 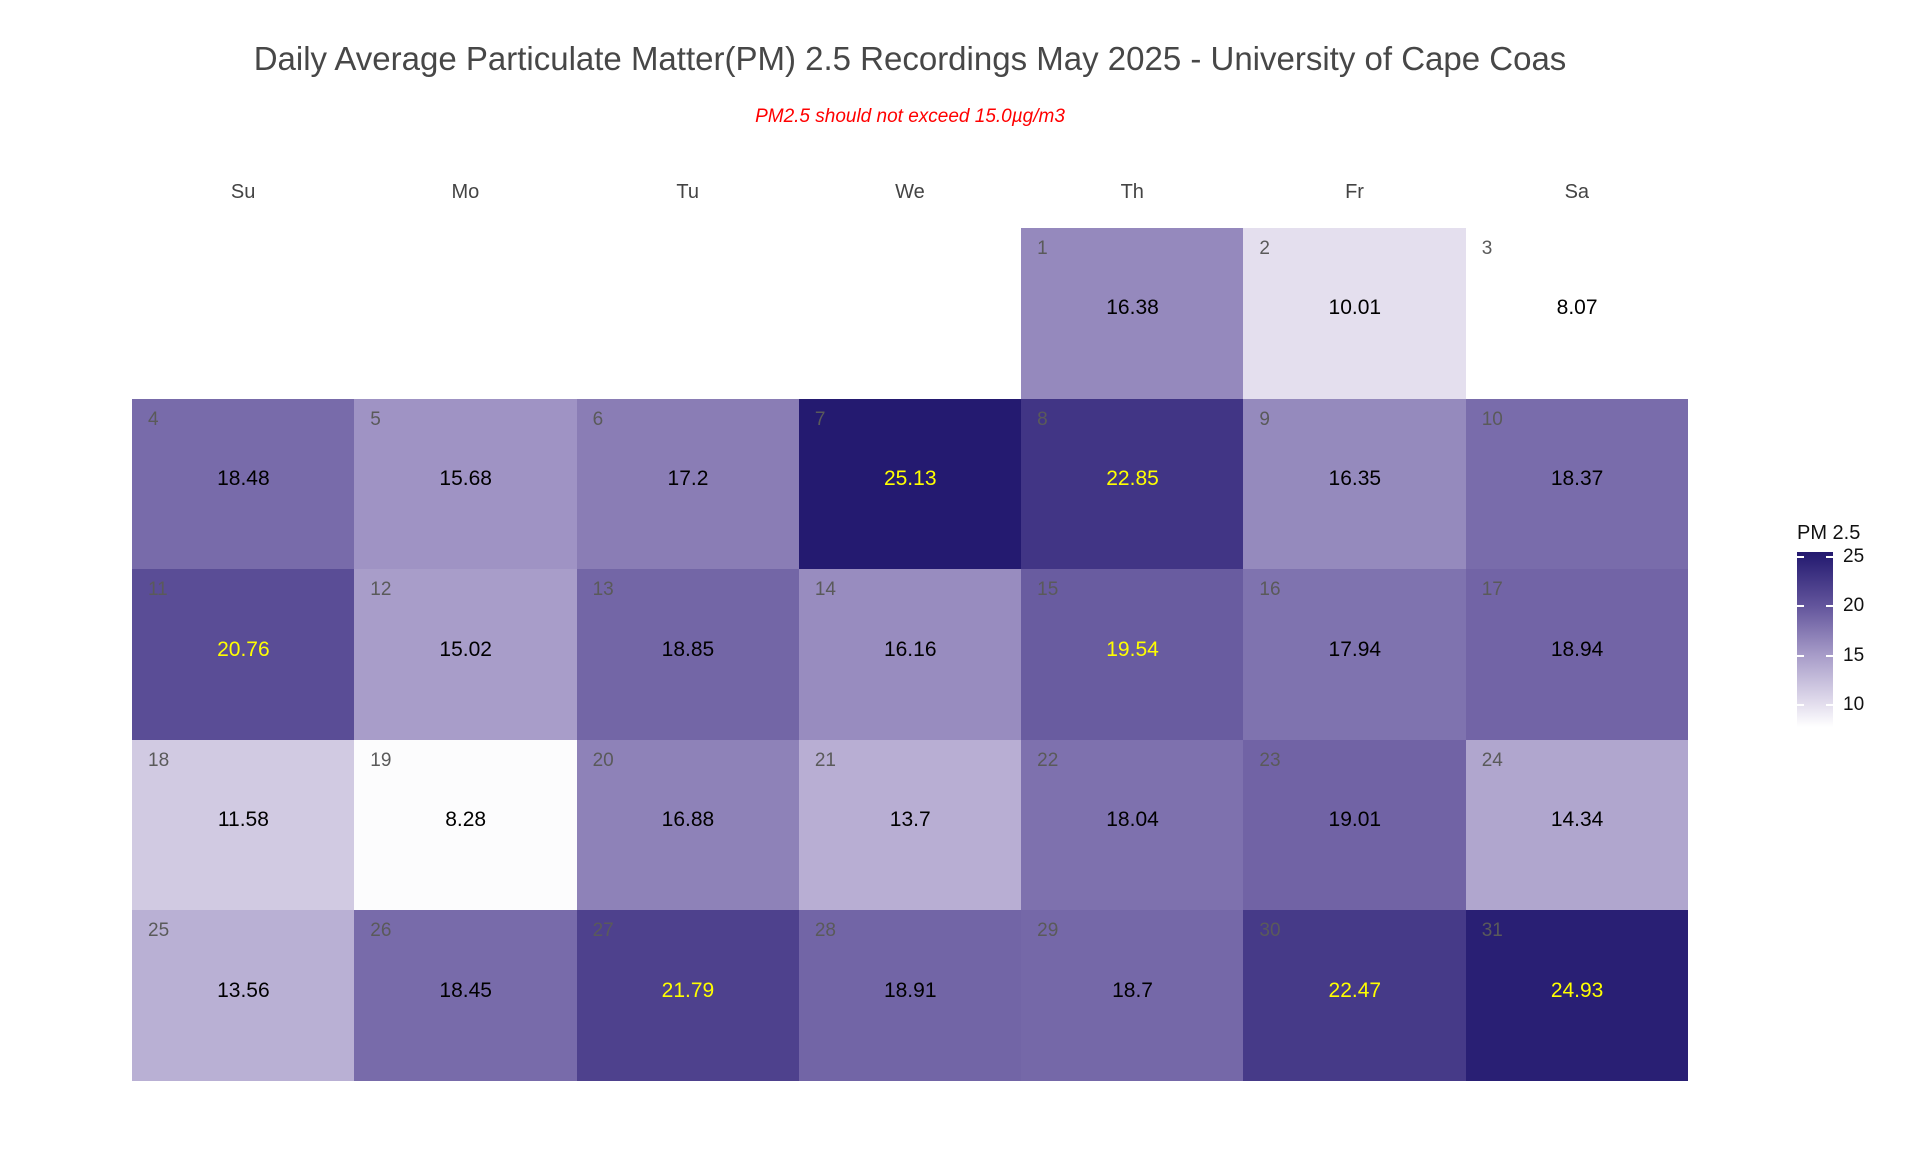 I want to click on legend-tick-label: 25, so click(x=1854, y=557).